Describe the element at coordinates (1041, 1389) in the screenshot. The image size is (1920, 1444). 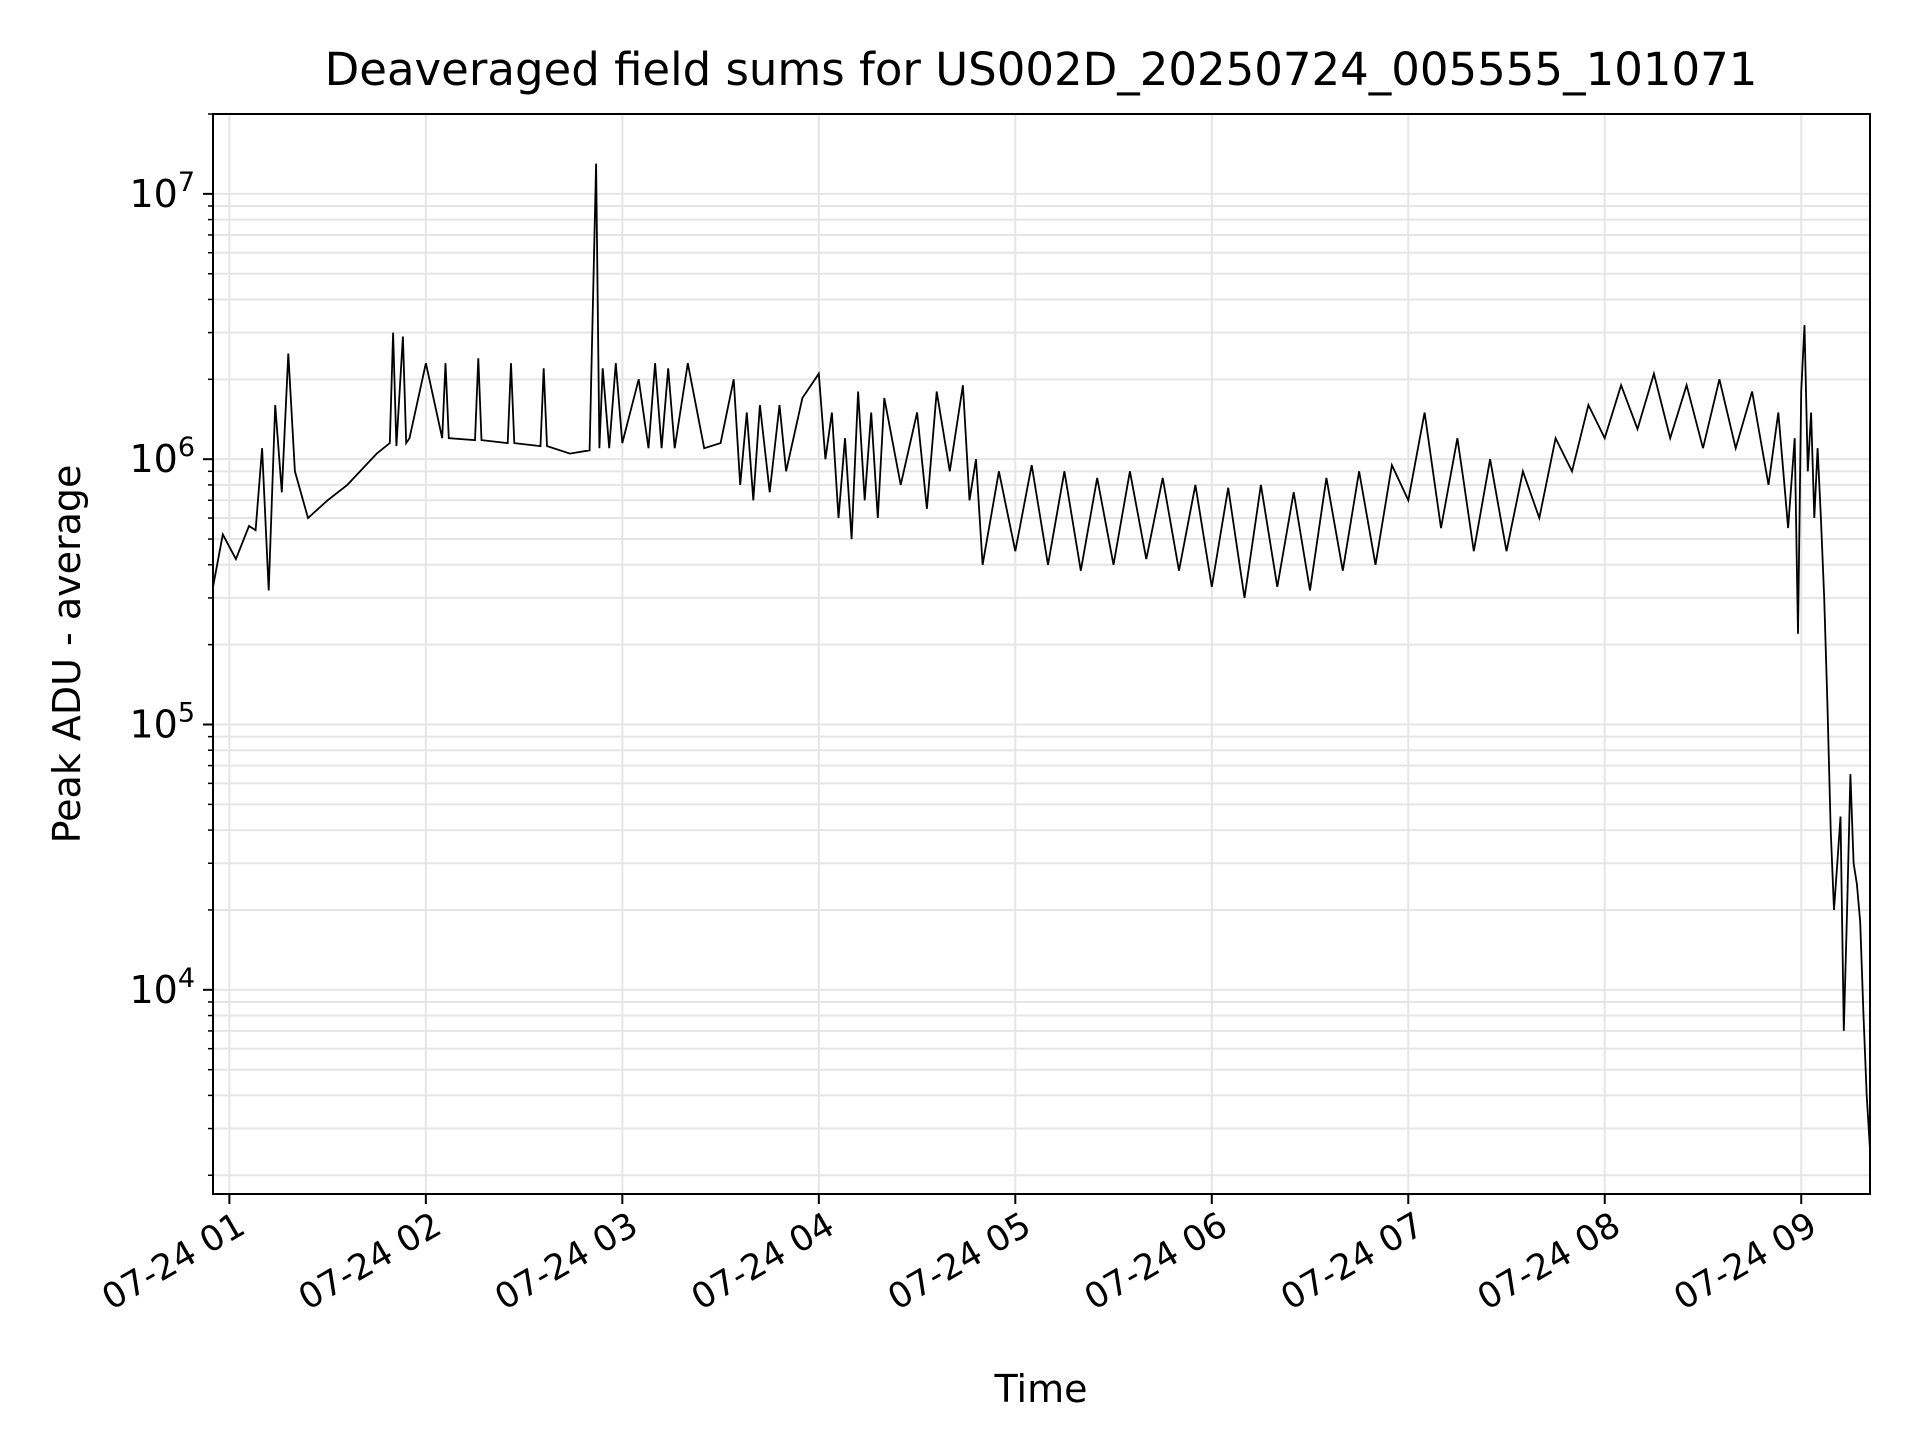
I see `x-axis-label: Time` at that location.